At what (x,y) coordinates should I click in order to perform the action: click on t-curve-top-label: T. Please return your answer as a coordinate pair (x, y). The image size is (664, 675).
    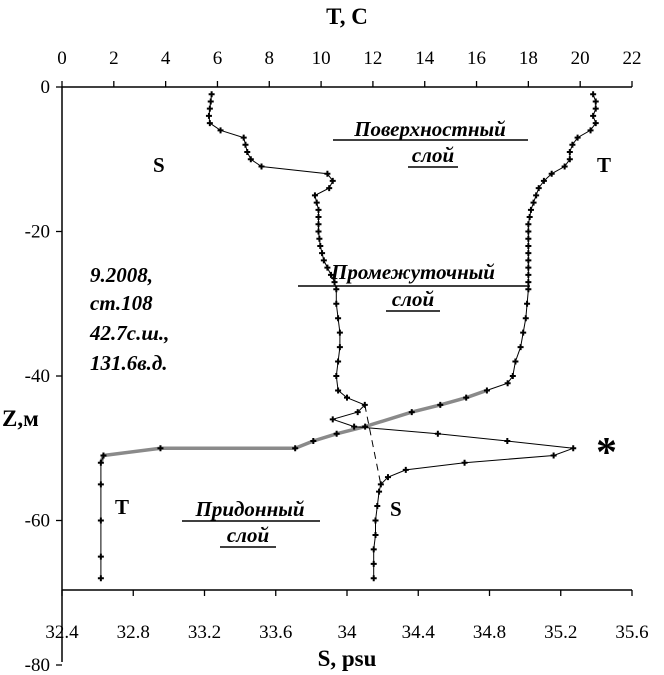
    Looking at the image, I should click on (604, 165).